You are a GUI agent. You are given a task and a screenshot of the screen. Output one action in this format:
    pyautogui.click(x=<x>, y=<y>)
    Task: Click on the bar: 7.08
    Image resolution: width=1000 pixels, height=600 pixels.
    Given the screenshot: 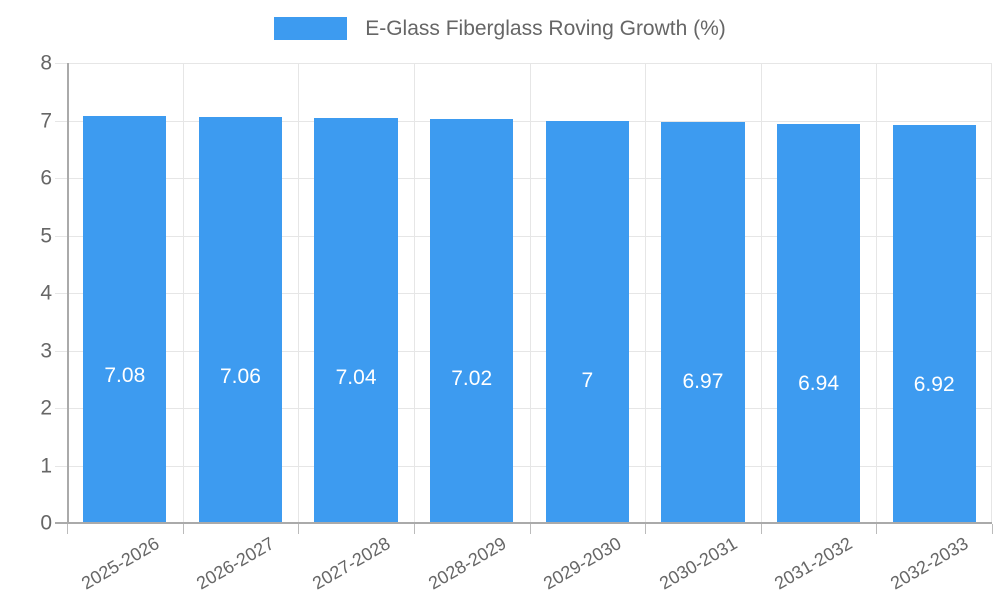 What is the action you would take?
    pyautogui.click(x=125, y=319)
    